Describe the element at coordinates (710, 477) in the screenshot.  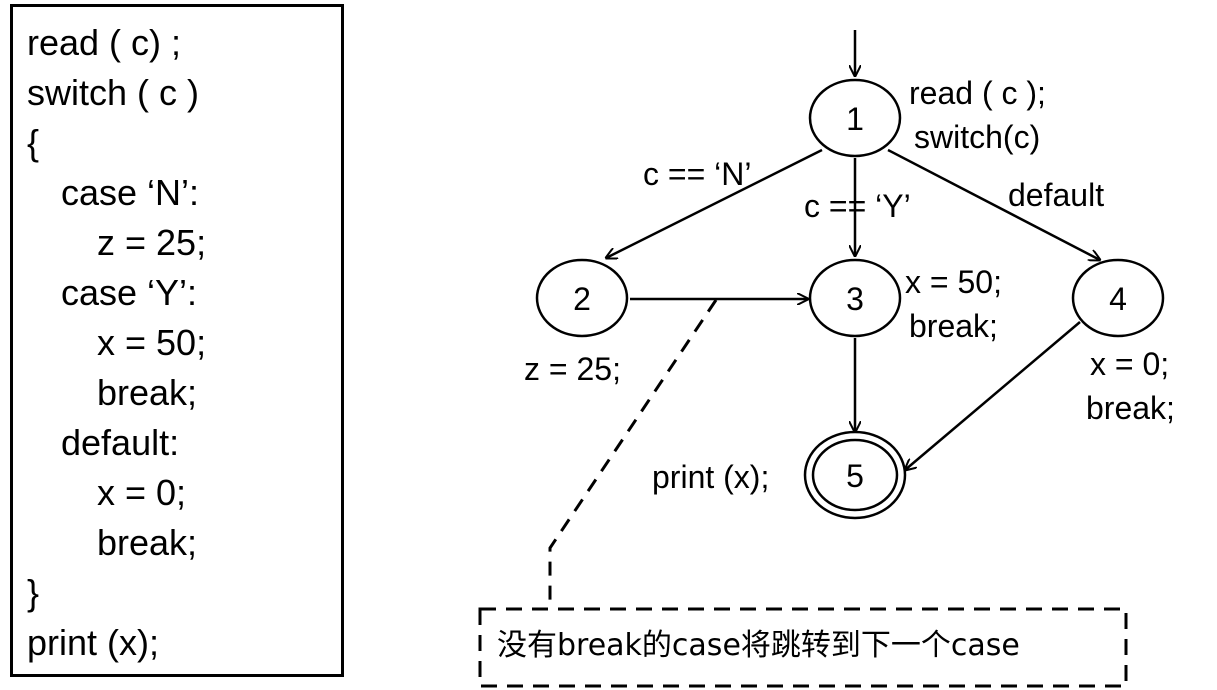
I see `node-5-stmt: print (x);` at that location.